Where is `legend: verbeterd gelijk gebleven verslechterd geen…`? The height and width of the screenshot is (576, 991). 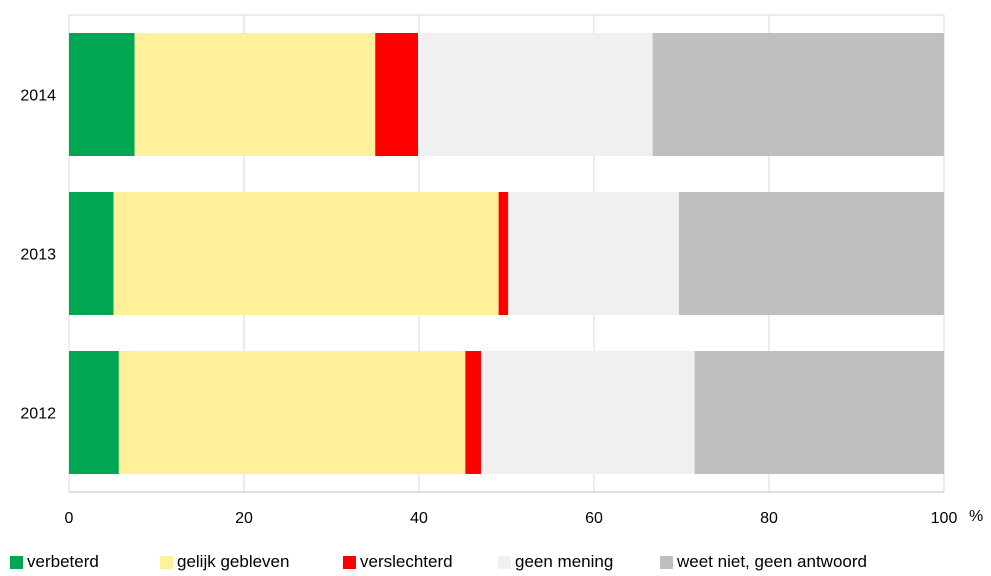
legend: verbeterd gelijk gebleven verslechterd geen… is located at coordinates (495, 564).